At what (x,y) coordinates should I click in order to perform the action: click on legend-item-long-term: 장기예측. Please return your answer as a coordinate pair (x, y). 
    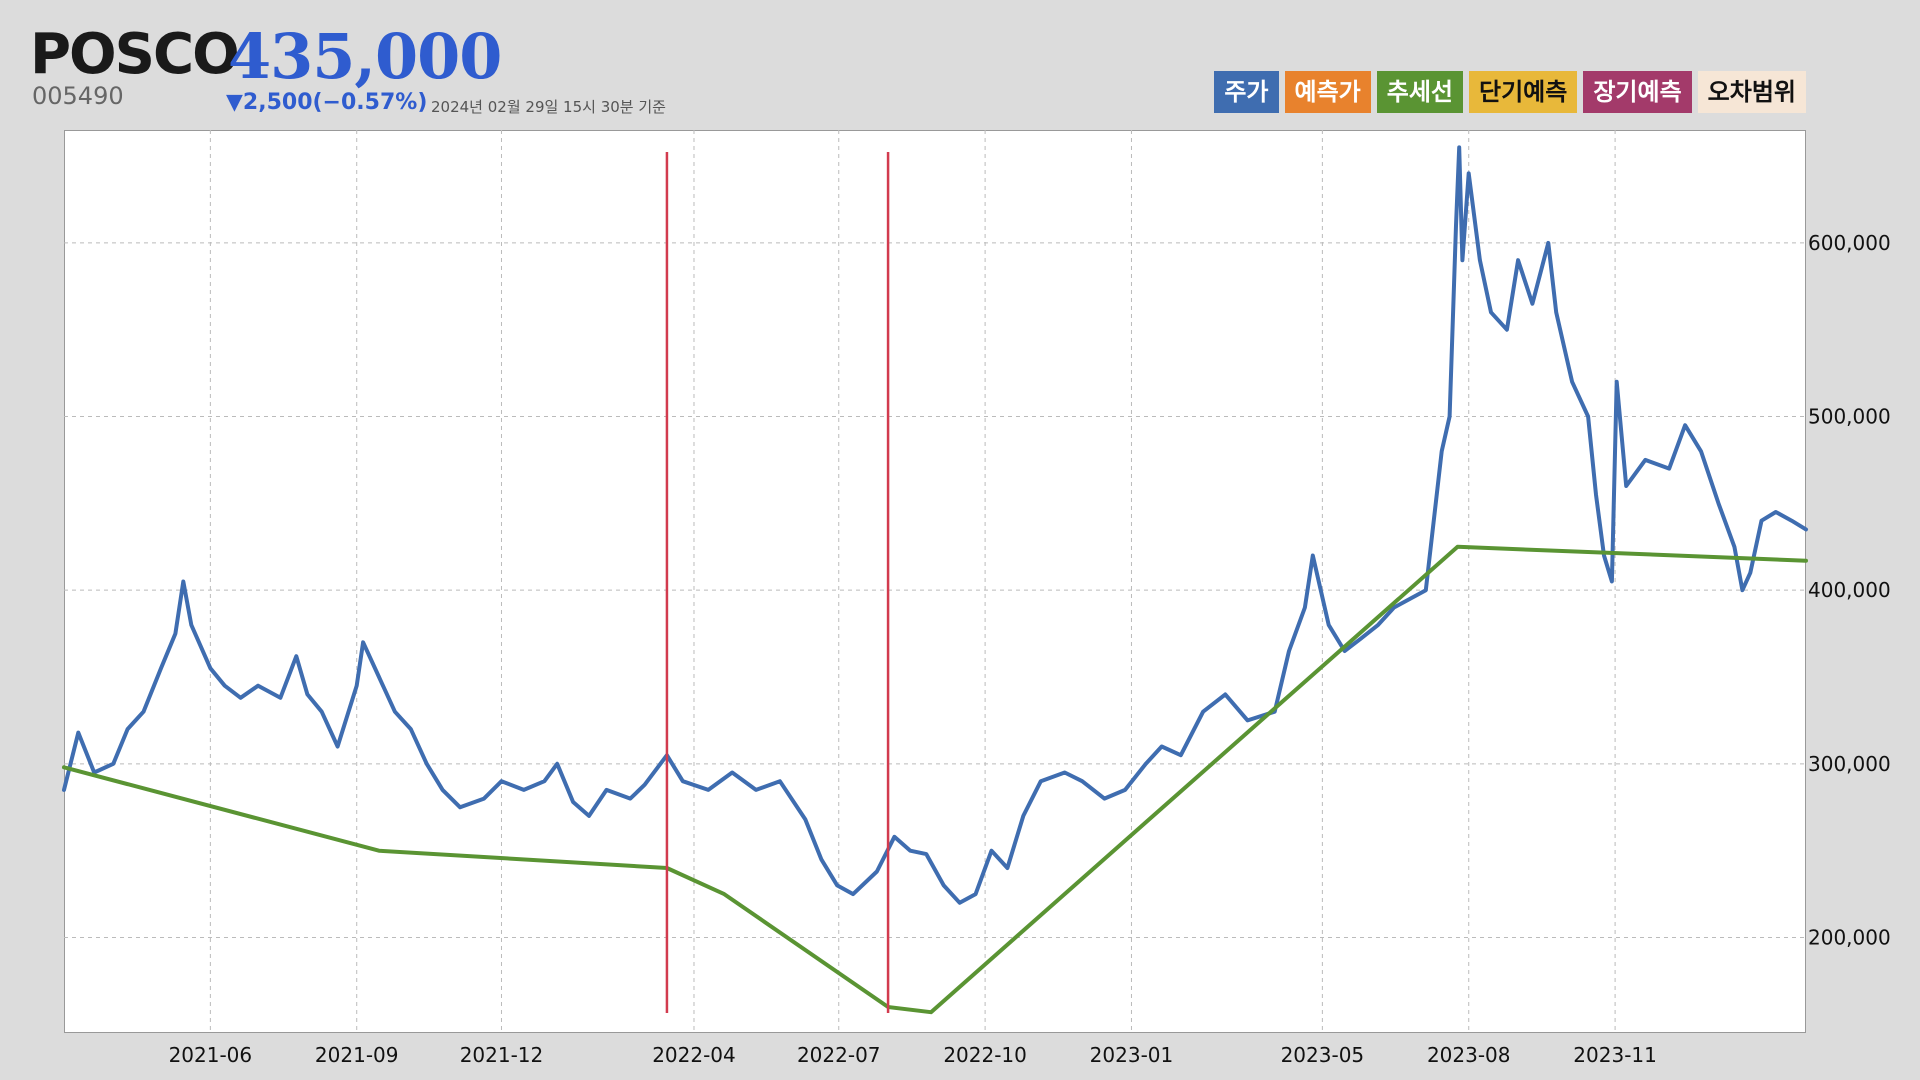
    Looking at the image, I should click on (1637, 92).